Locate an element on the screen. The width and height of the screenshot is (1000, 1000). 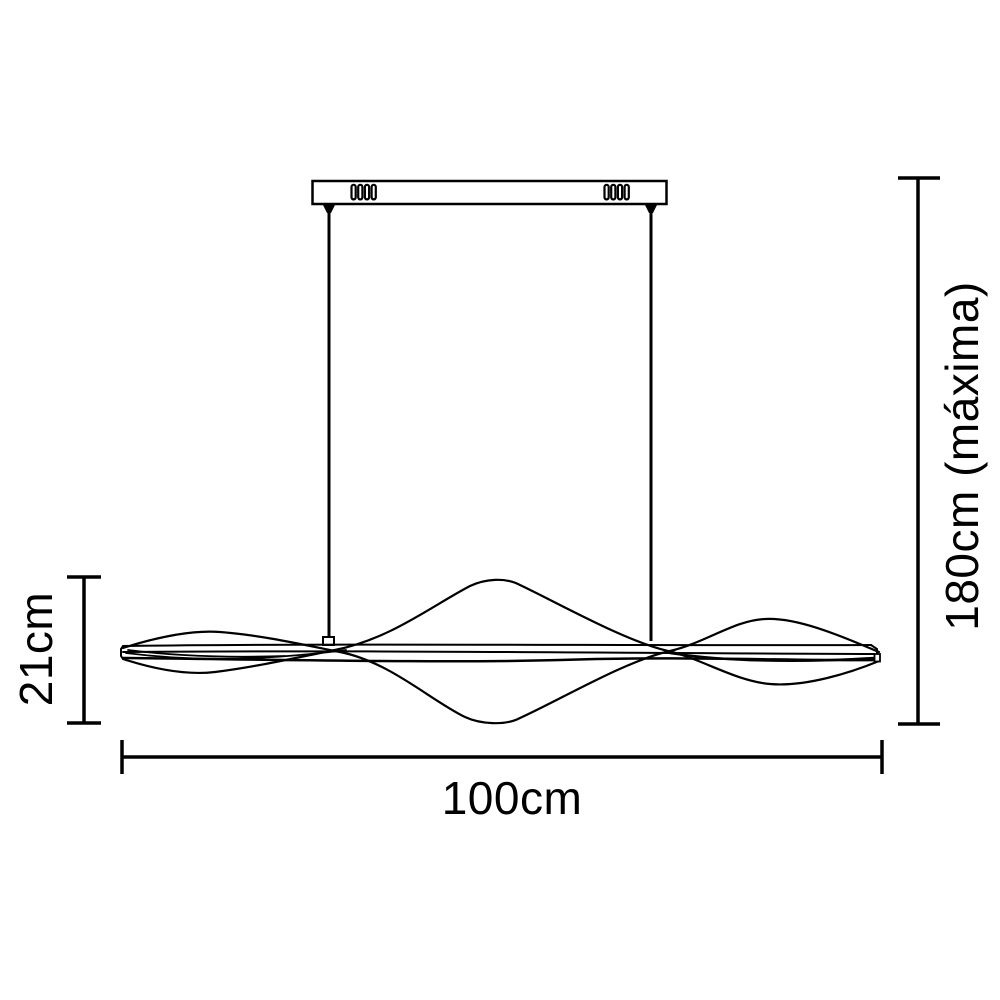
max-suspension-height-label: 180cm (máxima) is located at coordinates (962, 456).